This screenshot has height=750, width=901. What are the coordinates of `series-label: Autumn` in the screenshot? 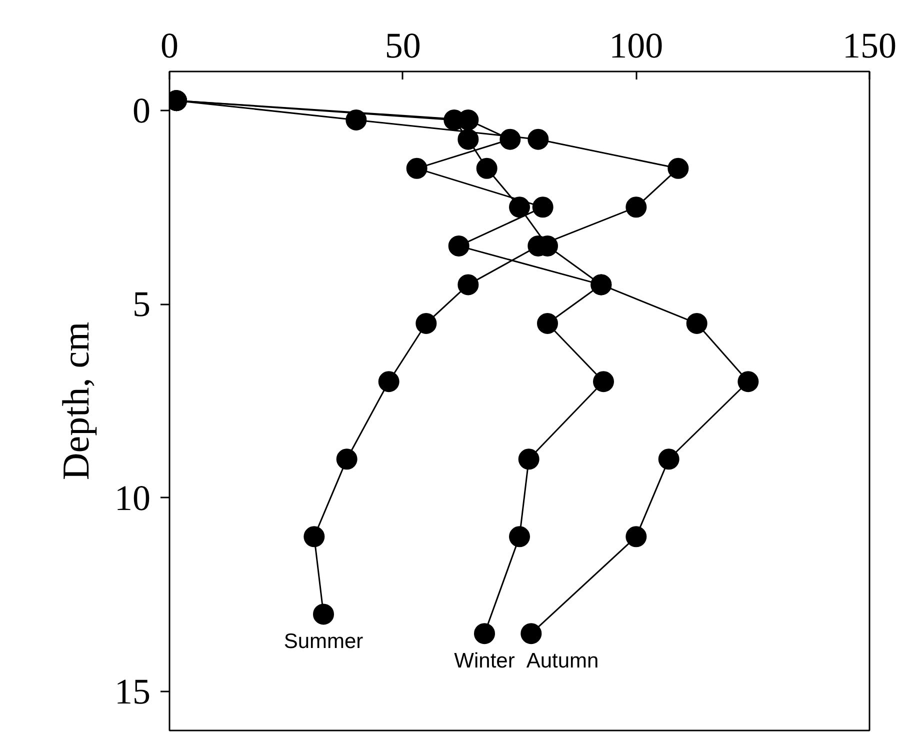 It's located at (562, 661).